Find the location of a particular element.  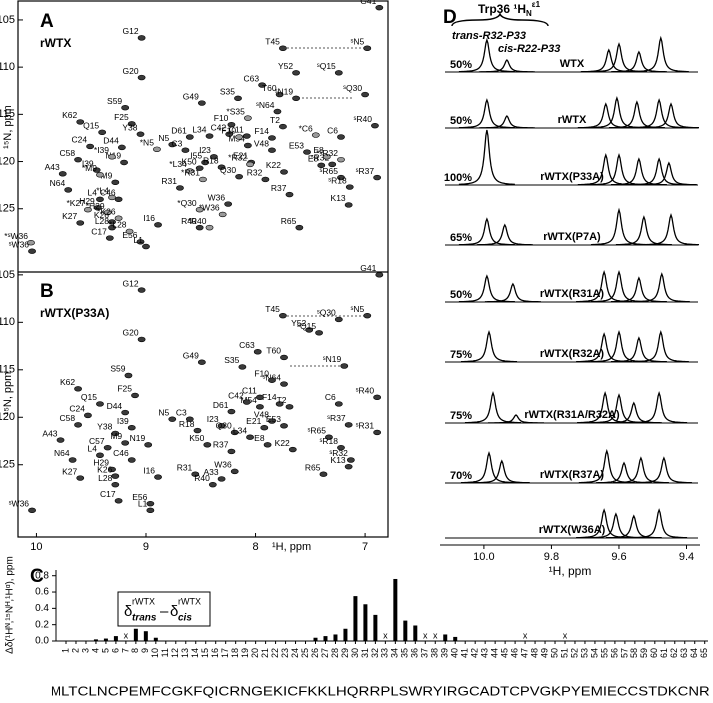

annotation: trans-R32-P33 is located at coordinates (489, 36).